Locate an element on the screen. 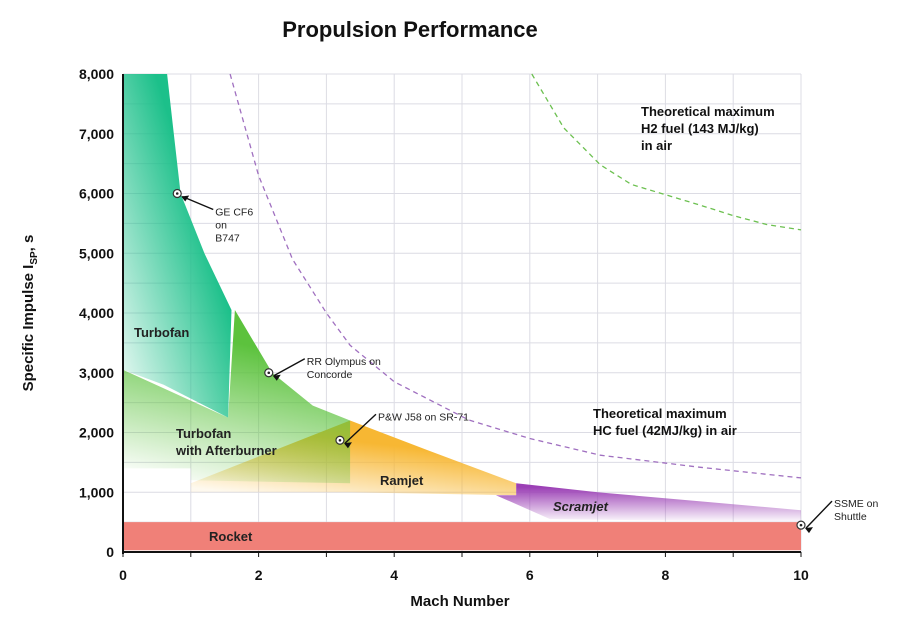  y-tick-label: 6,000 is located at coordinates (96, 194).